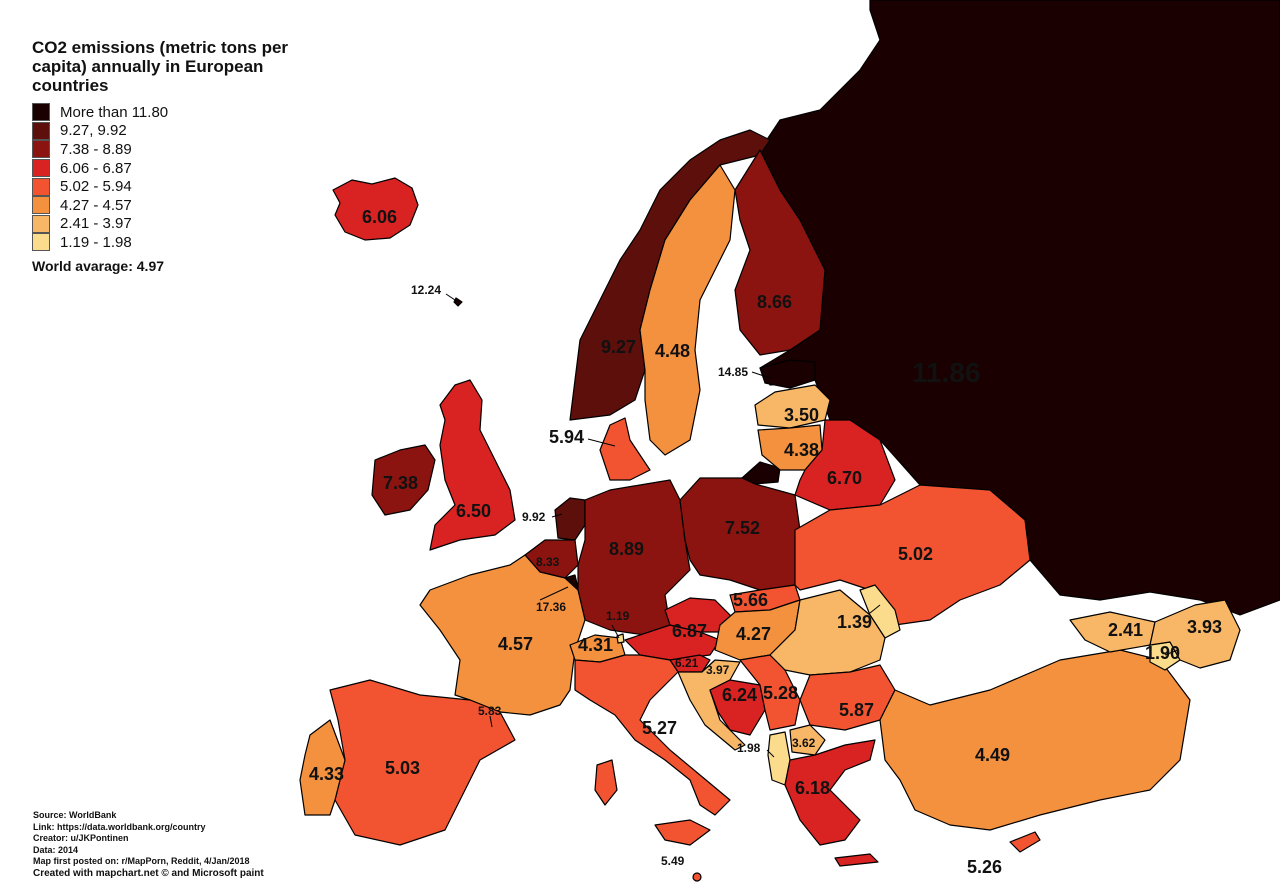  Describe the element at coordinates (1162, 653) in the screenshot. I see `label-armenia: 1.90` at that location.